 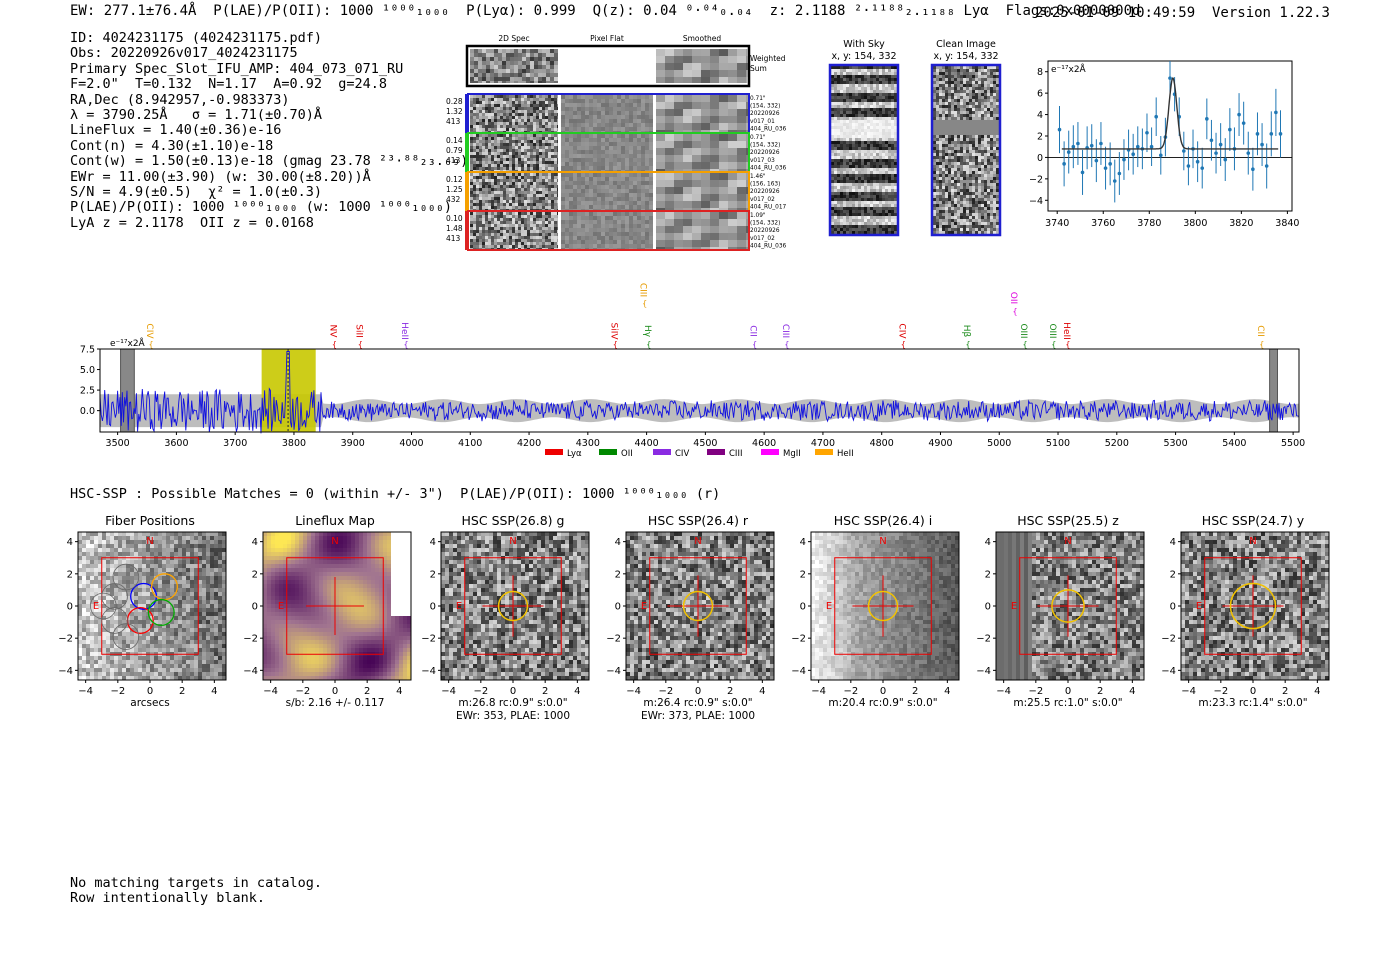 I want to click on hsc-panel-title: Lineflux Map, so click(x=335, y=520).